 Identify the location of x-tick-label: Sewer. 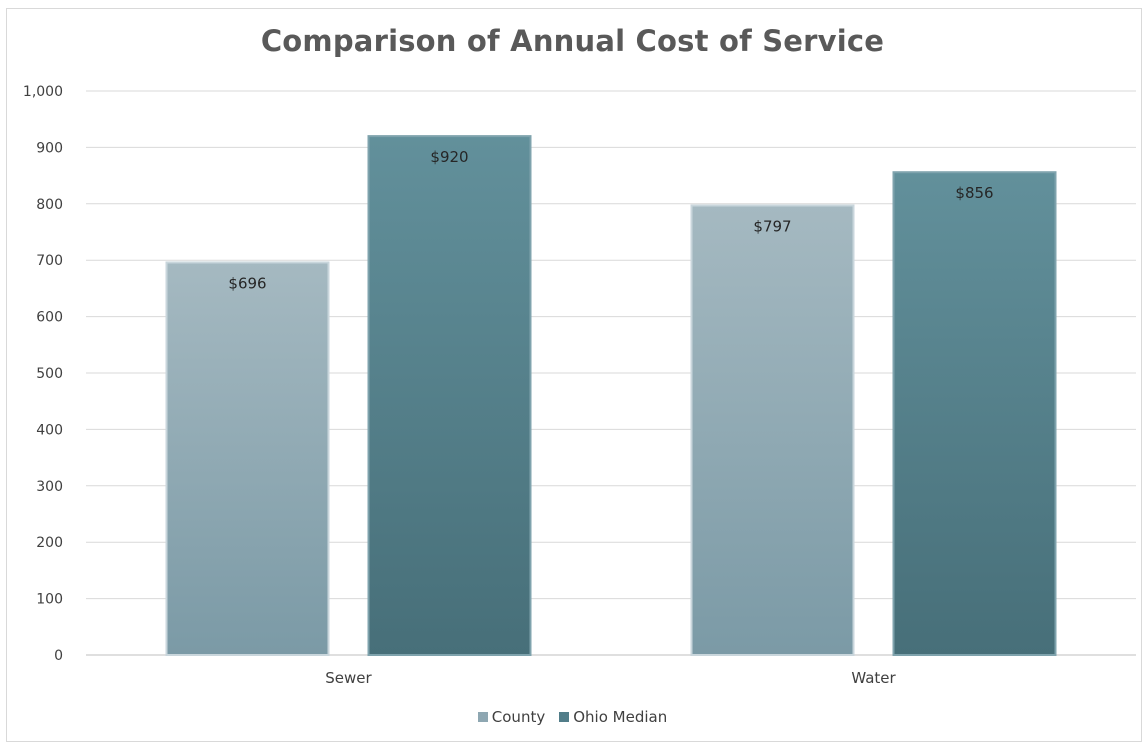
(348, 678).